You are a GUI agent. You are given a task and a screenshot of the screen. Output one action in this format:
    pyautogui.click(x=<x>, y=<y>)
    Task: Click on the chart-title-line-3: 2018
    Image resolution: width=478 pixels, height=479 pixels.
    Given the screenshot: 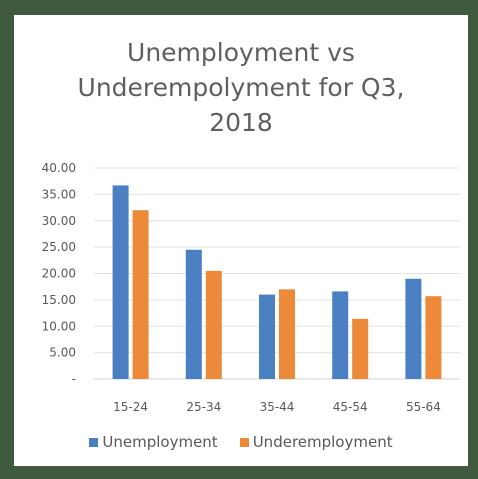 What is the action you would take?
    pyautogui.click(x=241, y=122)
    